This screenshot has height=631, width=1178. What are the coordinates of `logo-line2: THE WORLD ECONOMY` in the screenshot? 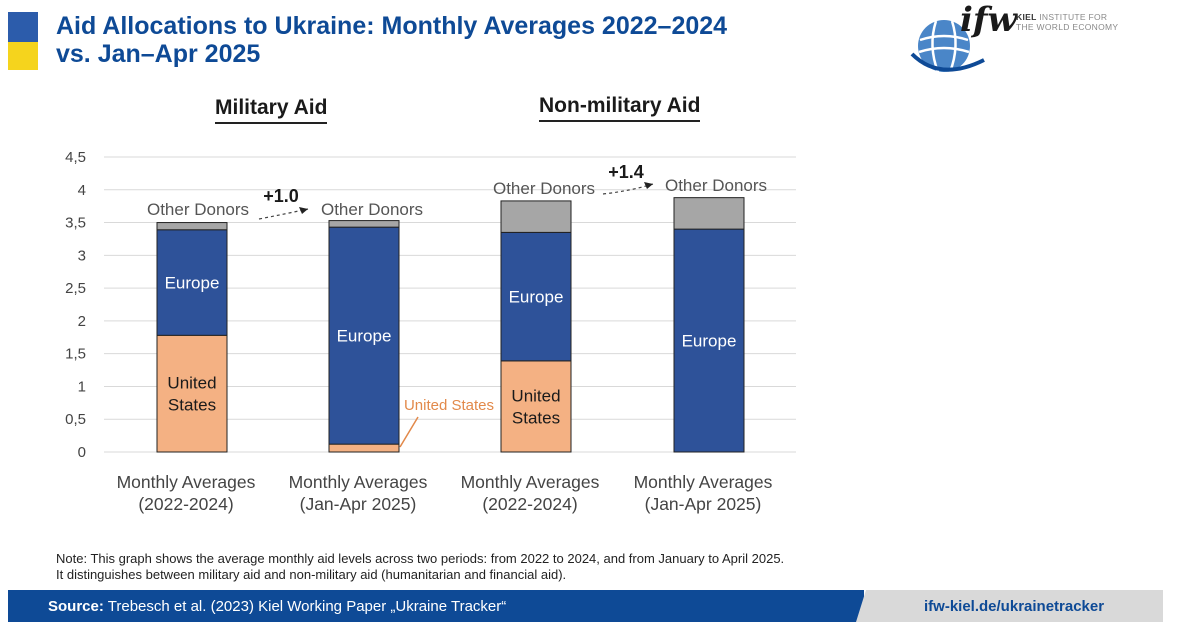 It's located at (1067, 27).